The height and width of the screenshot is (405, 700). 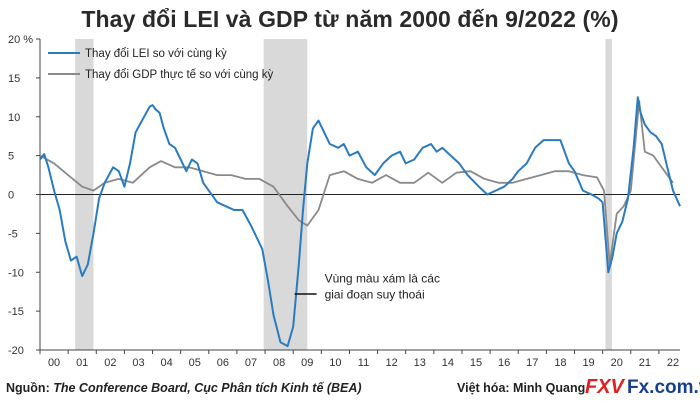 What do you see at coordinates (16, 273) in the screenshot?
I see `y-tick-label: -10` at bounding box center [16, 273].